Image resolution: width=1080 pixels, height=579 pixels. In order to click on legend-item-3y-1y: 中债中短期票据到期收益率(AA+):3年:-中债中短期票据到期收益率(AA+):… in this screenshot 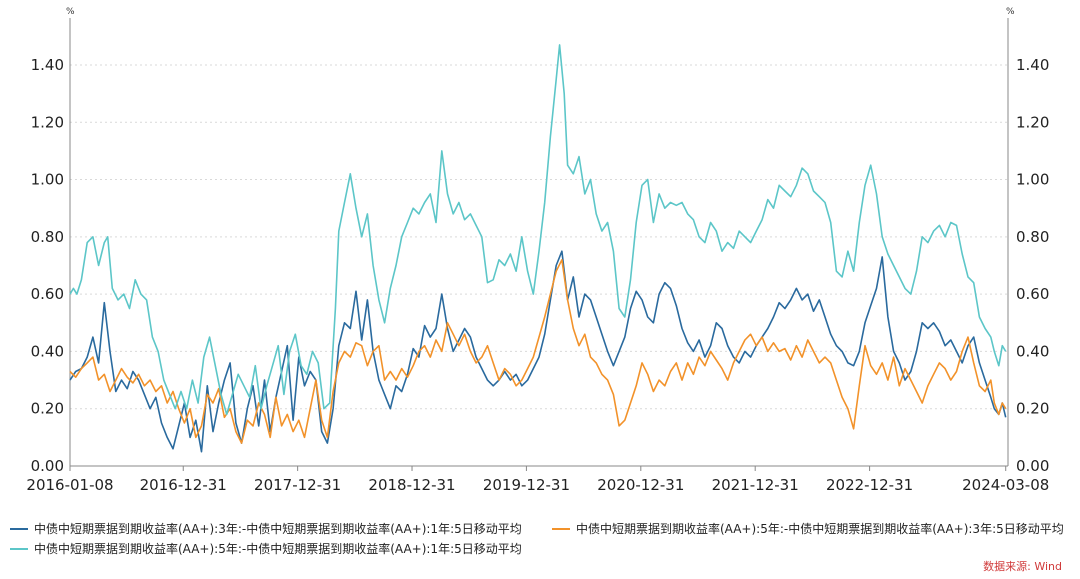, I will do `click(266, 528)`.